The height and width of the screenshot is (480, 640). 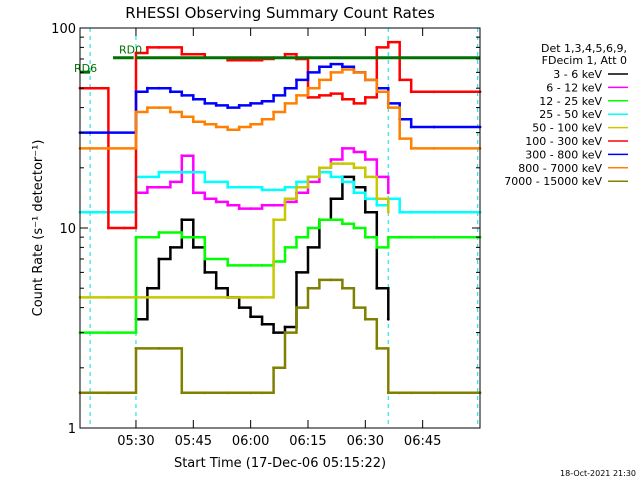 I want to click on rd6-label: RD6, so click(x=85, y=68).